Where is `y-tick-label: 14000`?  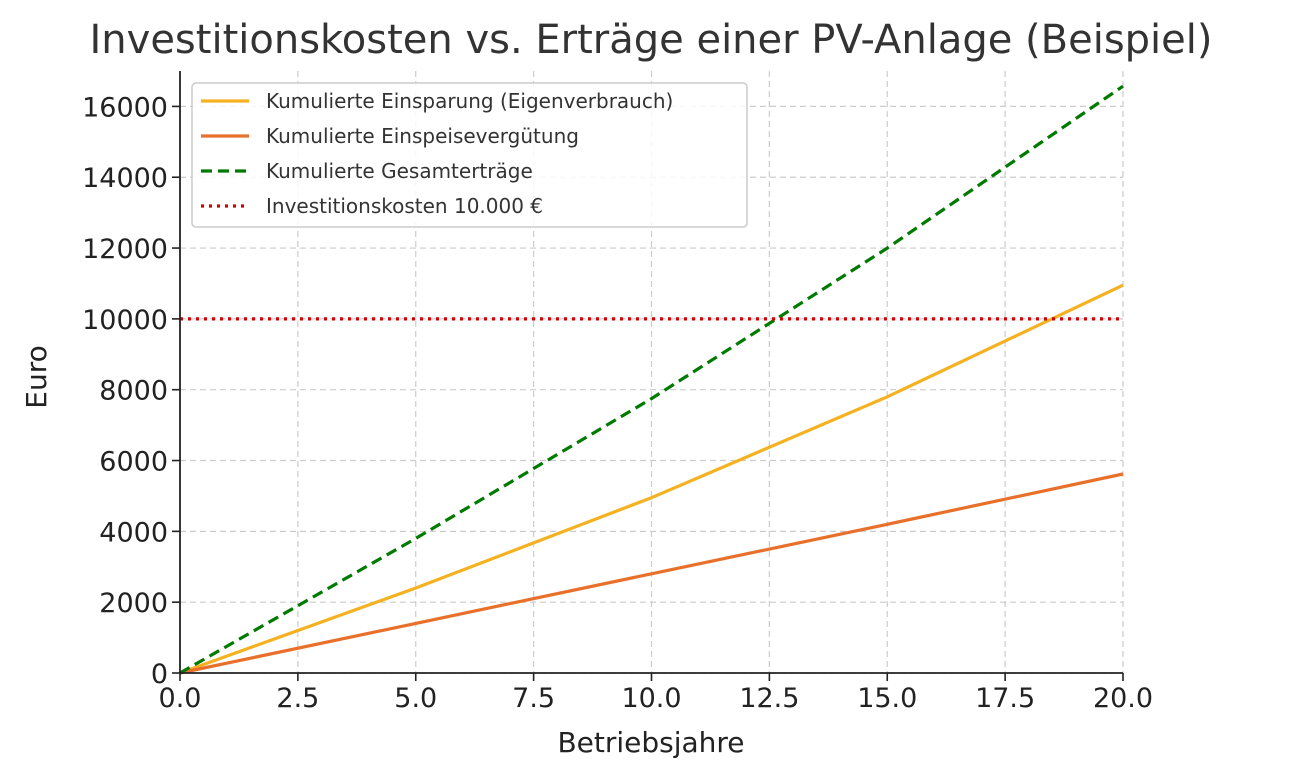 y-tick-label: 14000 is located at coordinates (125, 178).